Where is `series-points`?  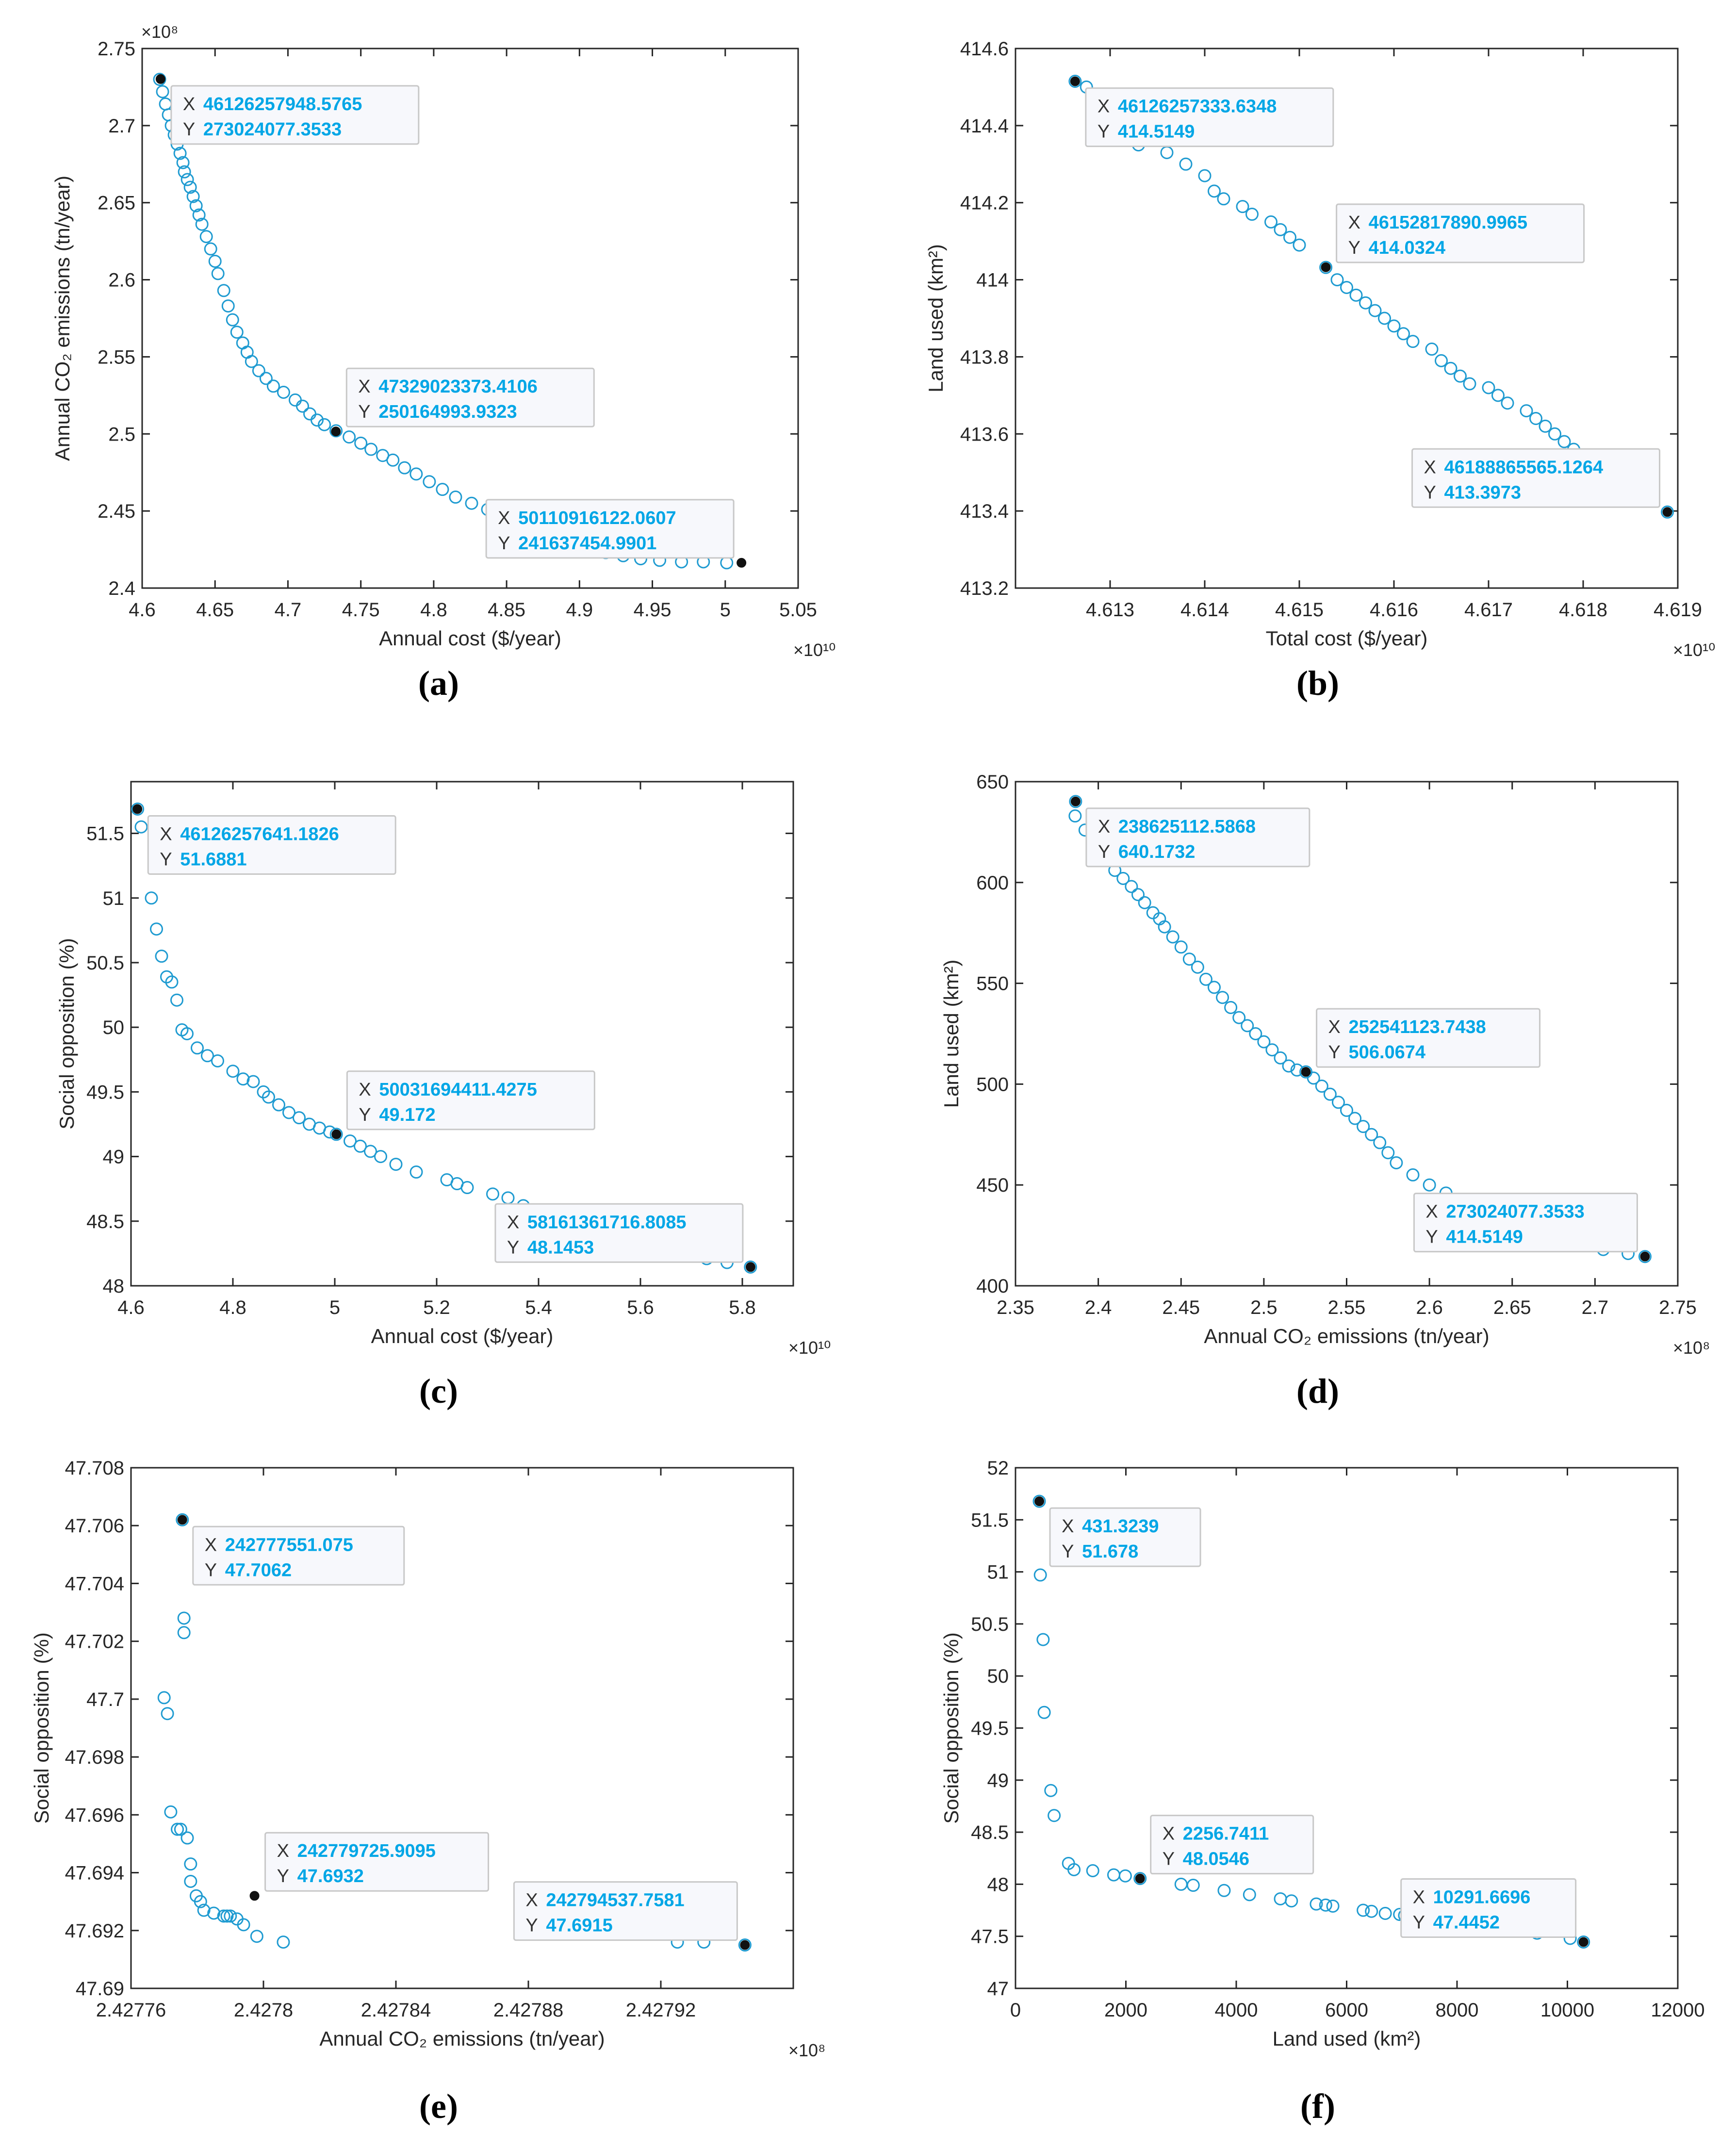 series-points is located at coordinates (443, 321).